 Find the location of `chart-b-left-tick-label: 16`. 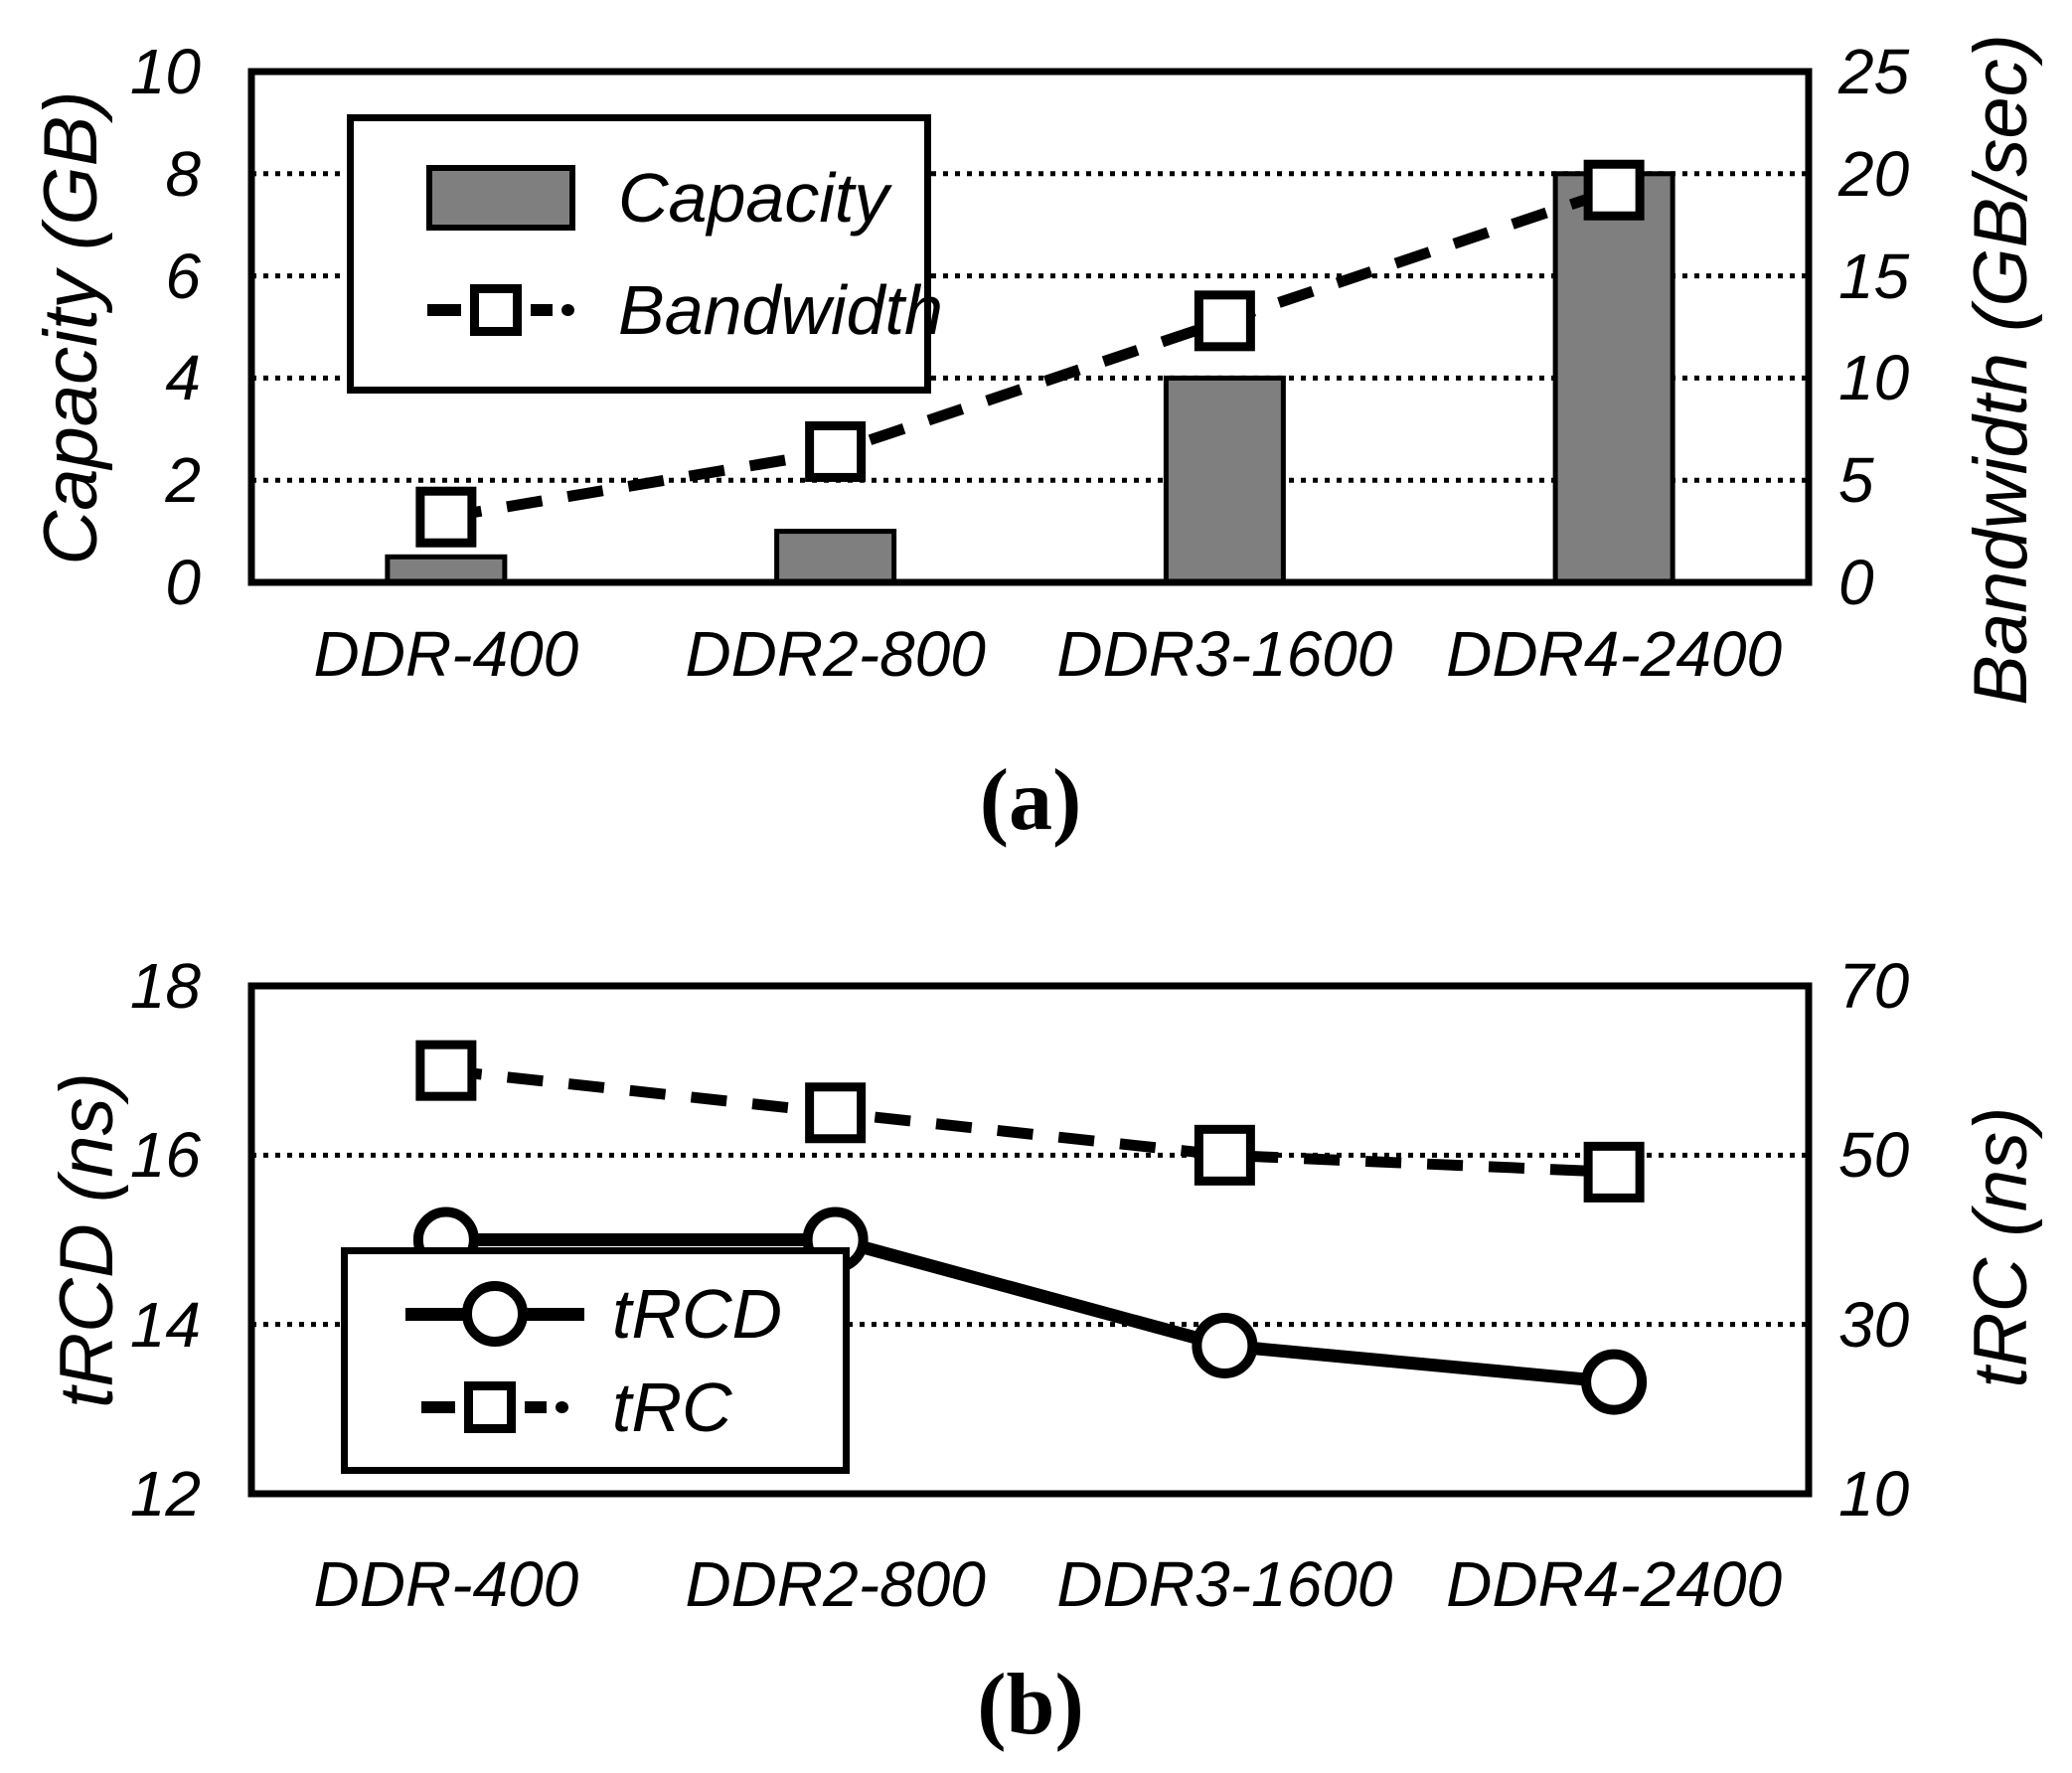

chart-b-left-tick-label: 16 is located at coordinates (165, 1155).